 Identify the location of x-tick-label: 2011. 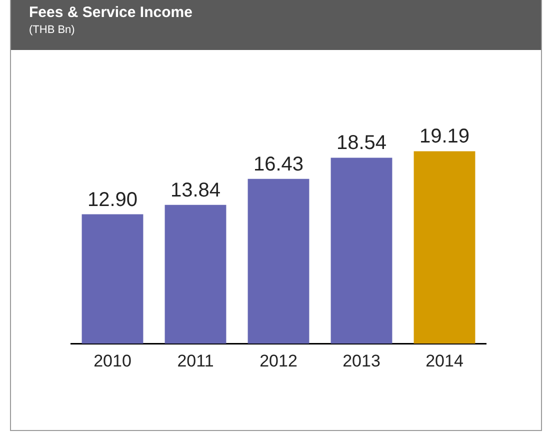
(195, 360).